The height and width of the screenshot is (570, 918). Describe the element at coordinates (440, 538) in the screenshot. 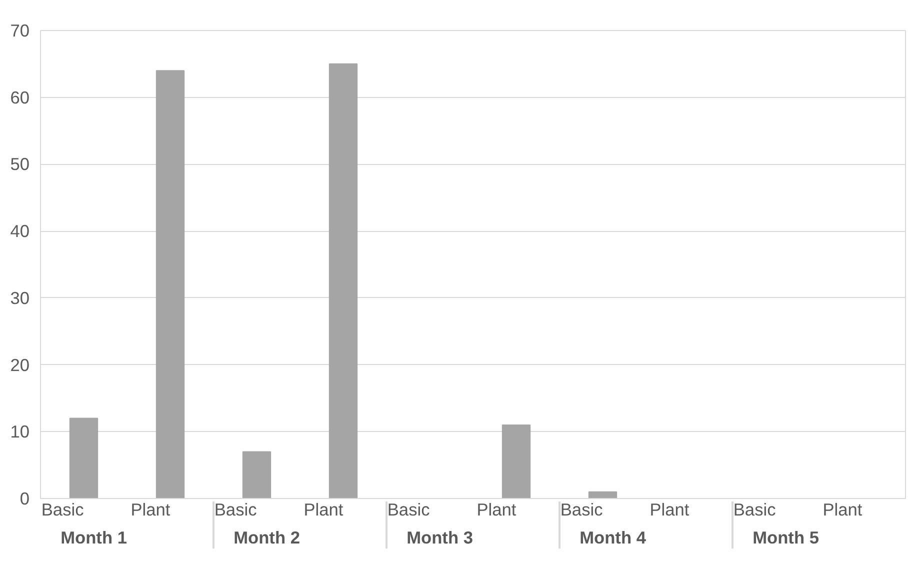

I see `text: Month 3` at that location.